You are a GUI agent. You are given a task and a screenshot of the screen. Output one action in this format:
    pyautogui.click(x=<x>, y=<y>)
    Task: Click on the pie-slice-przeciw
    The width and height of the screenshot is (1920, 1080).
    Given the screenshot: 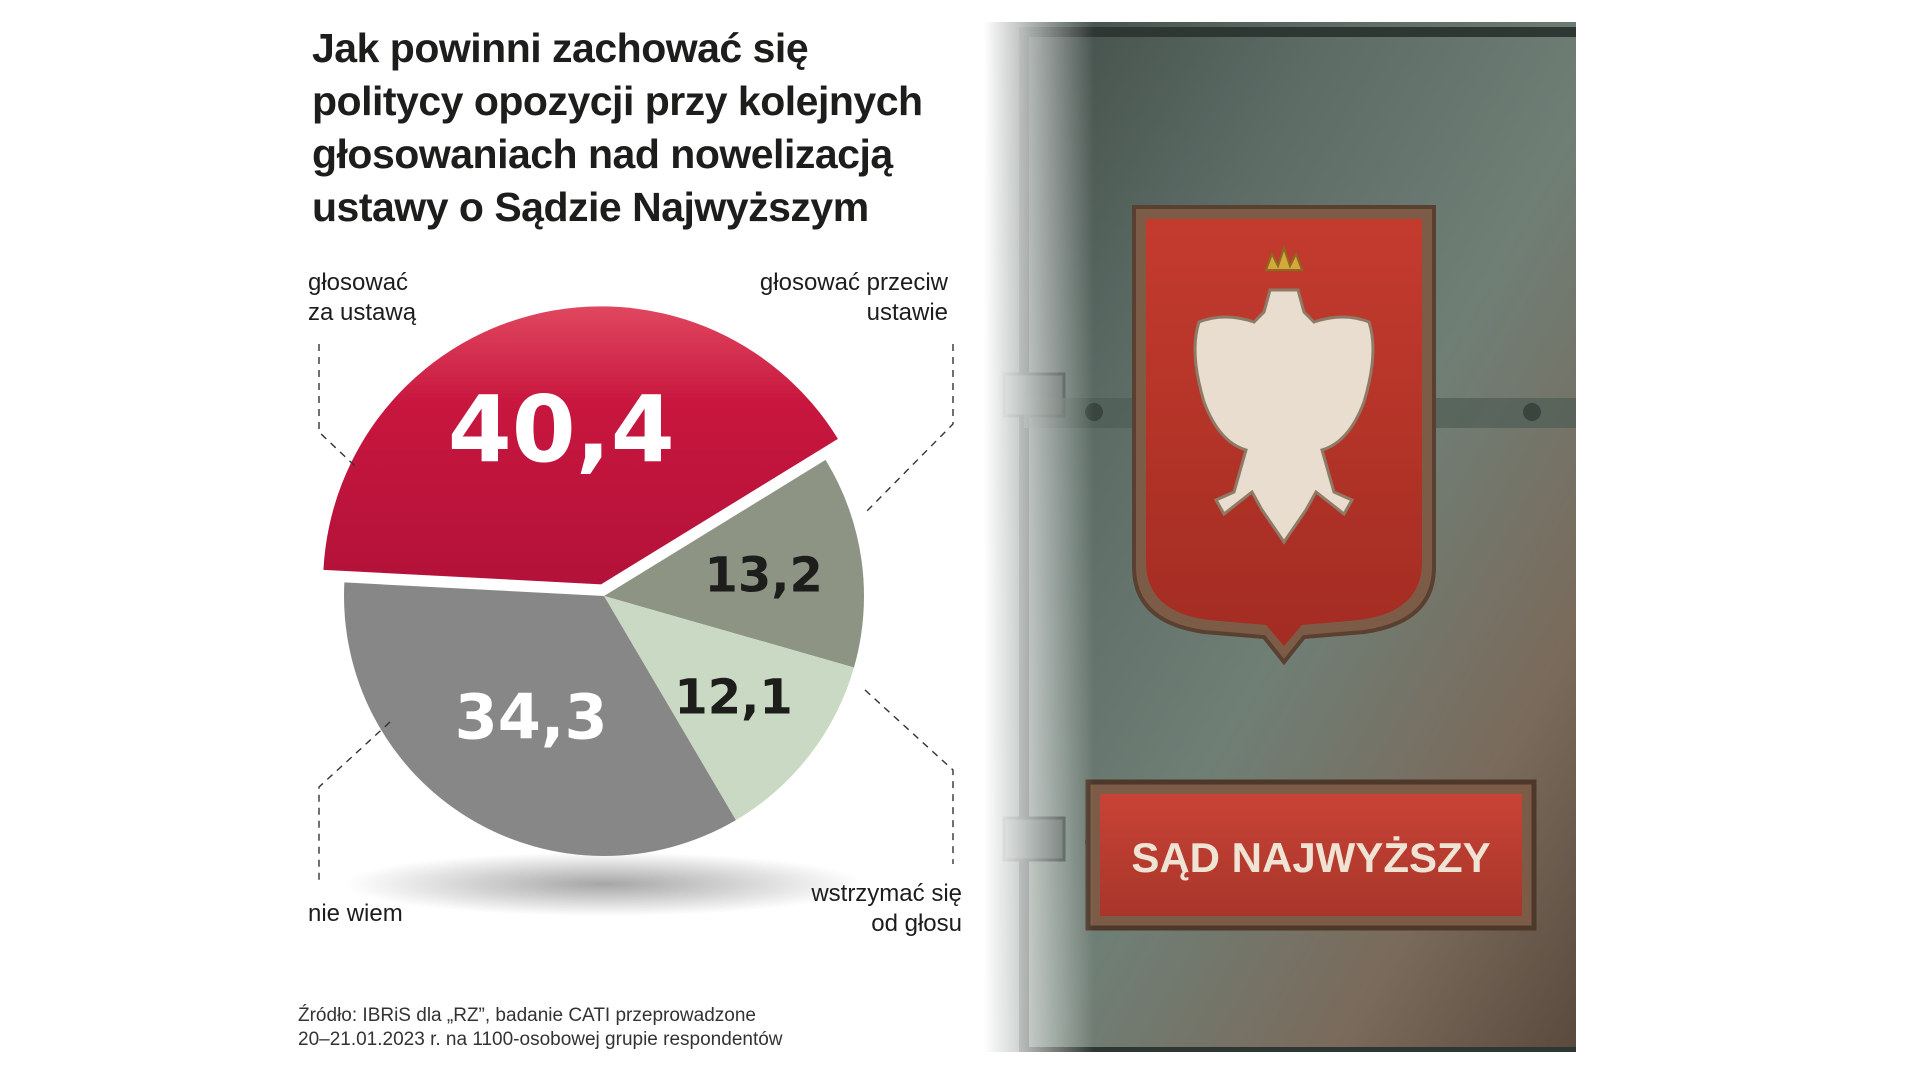 What is the action you would take?
    pyautogui.click(x=734, y=563)
    